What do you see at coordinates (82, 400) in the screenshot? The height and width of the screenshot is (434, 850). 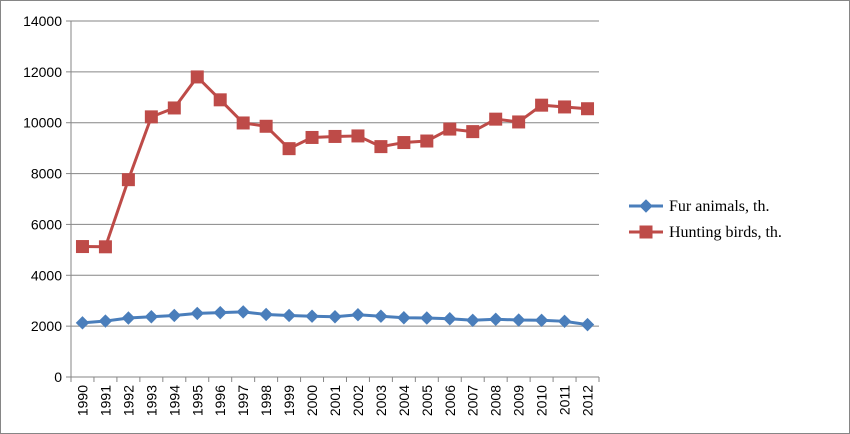 I see `x-tick-label: 1990` at bounding box center [82, 400].